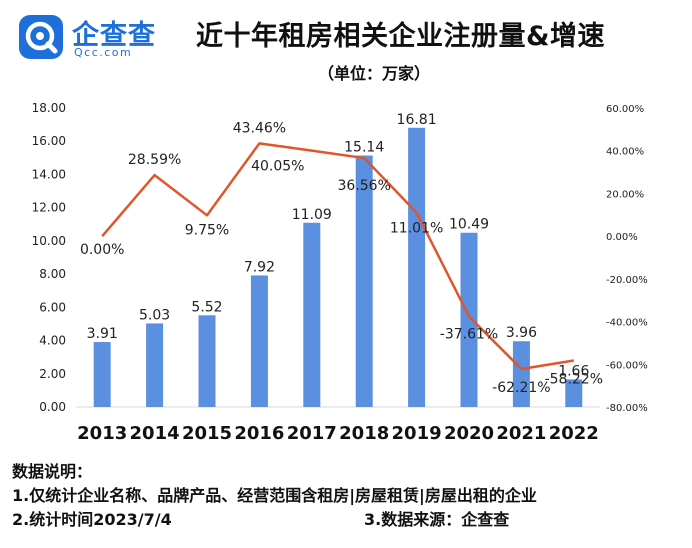 Image resolution: width=692 pixels, height=548 pixels. What do you see at coordinates (625, 109) in the screenshot?
I see `right-axis-tick-label: 60.00%` at bounding box center [625, 109].